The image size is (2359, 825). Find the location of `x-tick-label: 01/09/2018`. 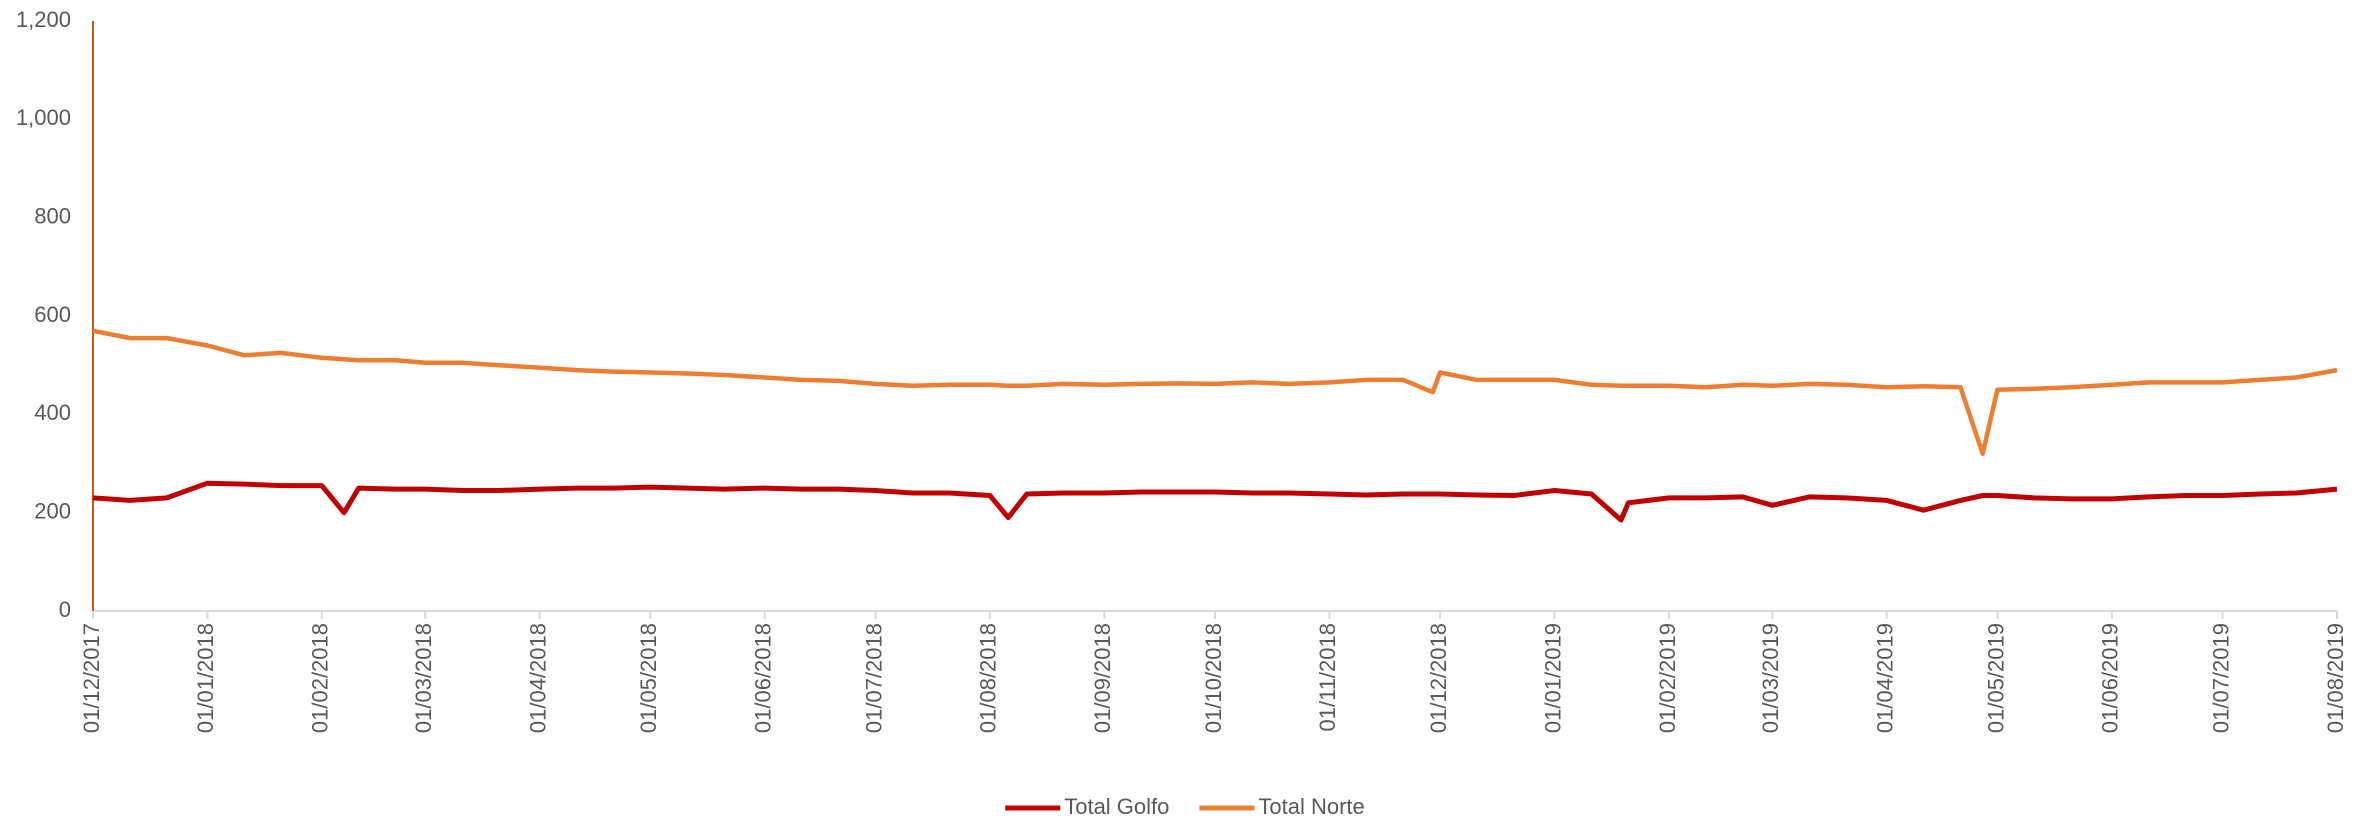

x-tick-label: 01/09/2018 is located at coordinates (1102, 678).